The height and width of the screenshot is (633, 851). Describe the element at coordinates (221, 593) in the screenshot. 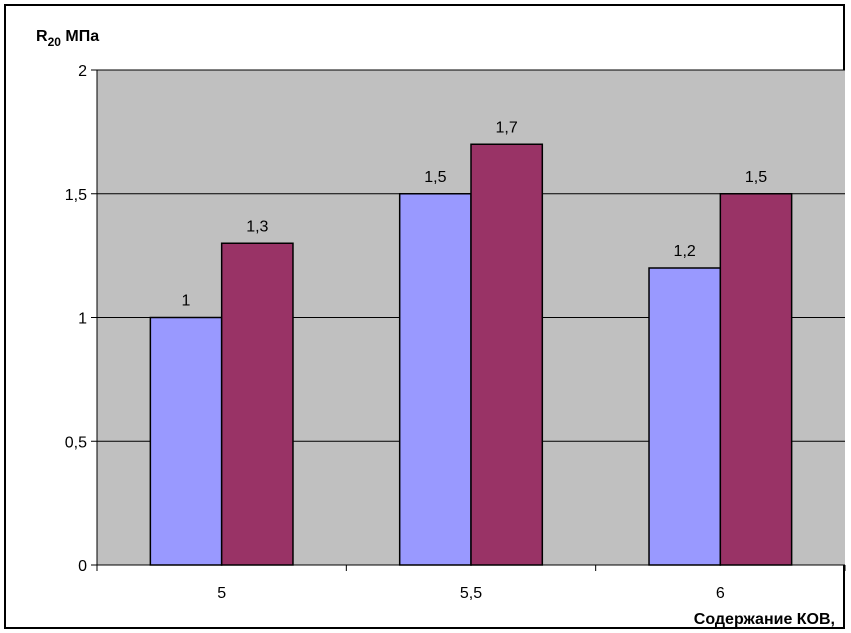

I see `x-tick-label: 5` at that location.